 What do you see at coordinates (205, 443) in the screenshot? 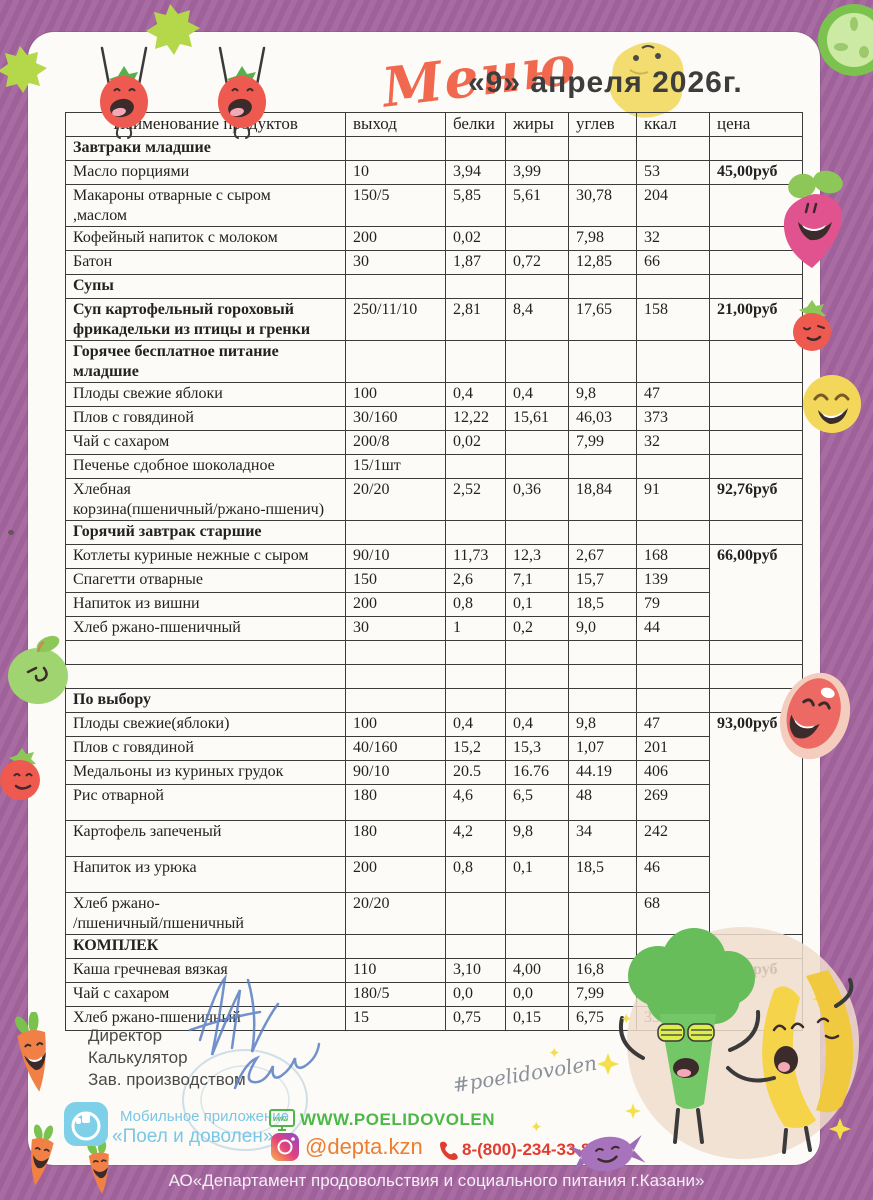
I see `cell-name: Чай с сахаром` at bounding box center [205, 443].